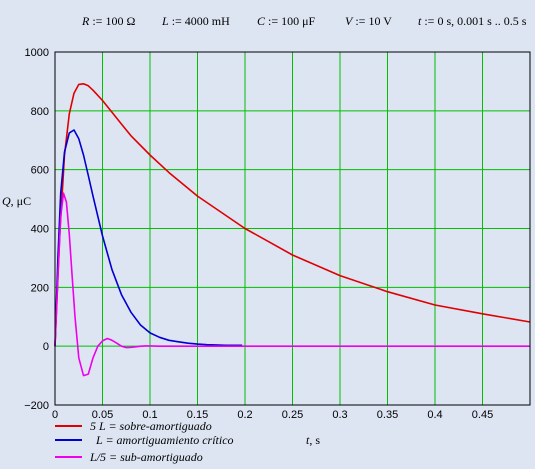 The height and width of the screenshot is (469, 535). Describe the element at coordinates (151, 426) in the screenshot. I see `legend-label-1: 5 L = sobre-amortiguado` at that location.